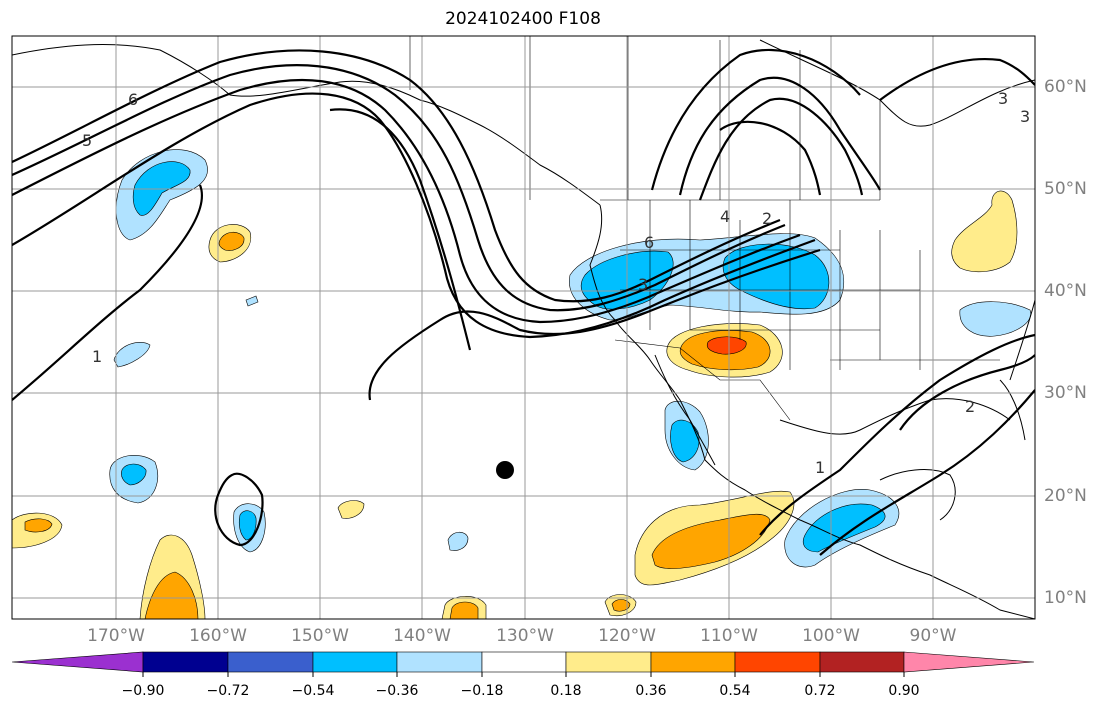  What do you see at coordinates (1065, 291) in the screenshot?
I see `lat-label: 40°N` at bounding box center [1065, 291].